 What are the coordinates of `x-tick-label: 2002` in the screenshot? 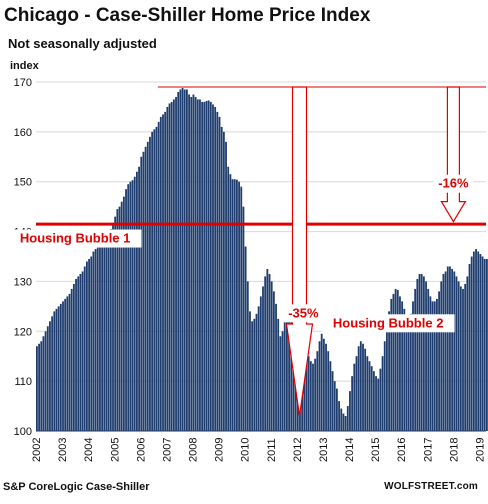 It's located at (37, 450).